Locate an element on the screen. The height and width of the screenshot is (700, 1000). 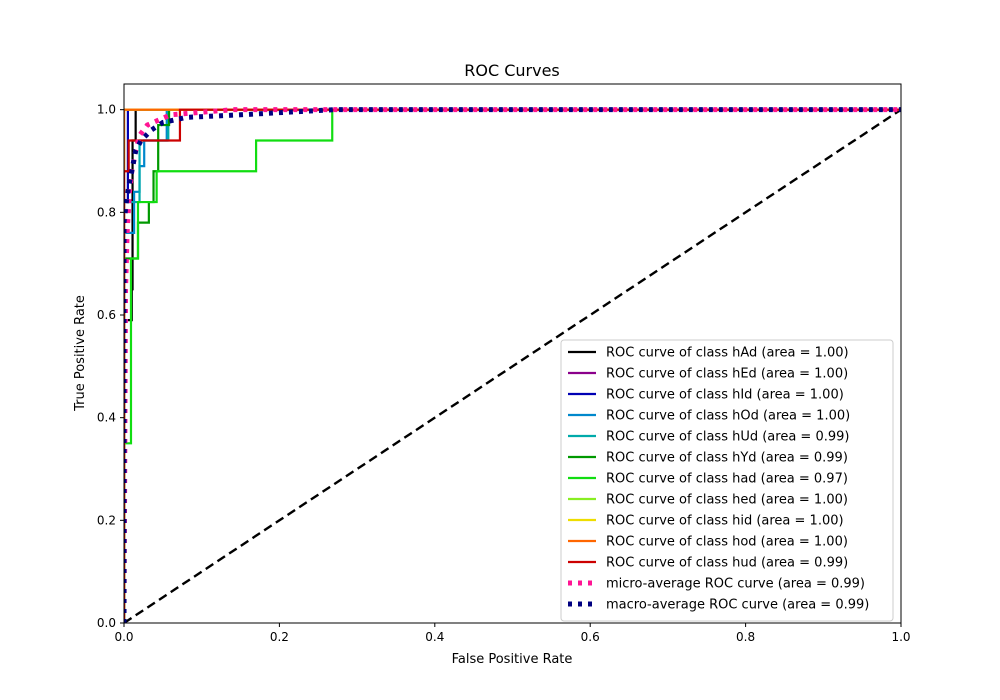
legend-entry-label: ROC curve of class had (area = 0.97) is located at coordinates (727, 479).